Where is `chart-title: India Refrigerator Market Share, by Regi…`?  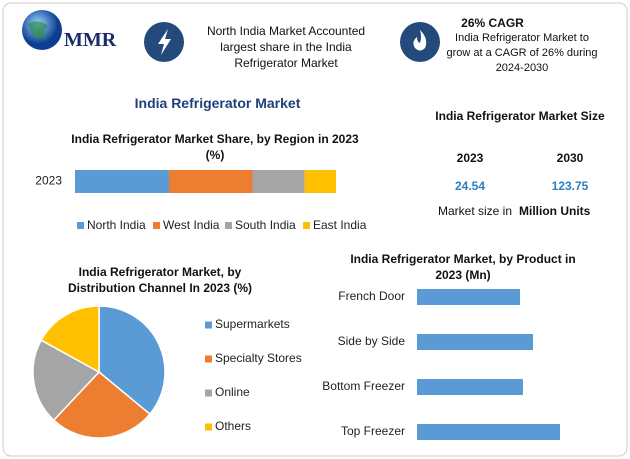
chart-title: India Refrigerator Market Share, by Regi… is located at coordinates (215, 147).